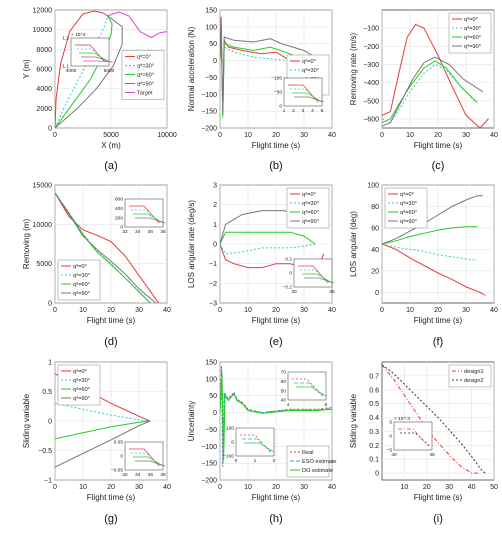 The width and height of the screenshot is (502, 550). What do you see at coordinates (375, 207) in the screenshot?
I see `y-tick-label: 80` at bounding box center [375, 207].